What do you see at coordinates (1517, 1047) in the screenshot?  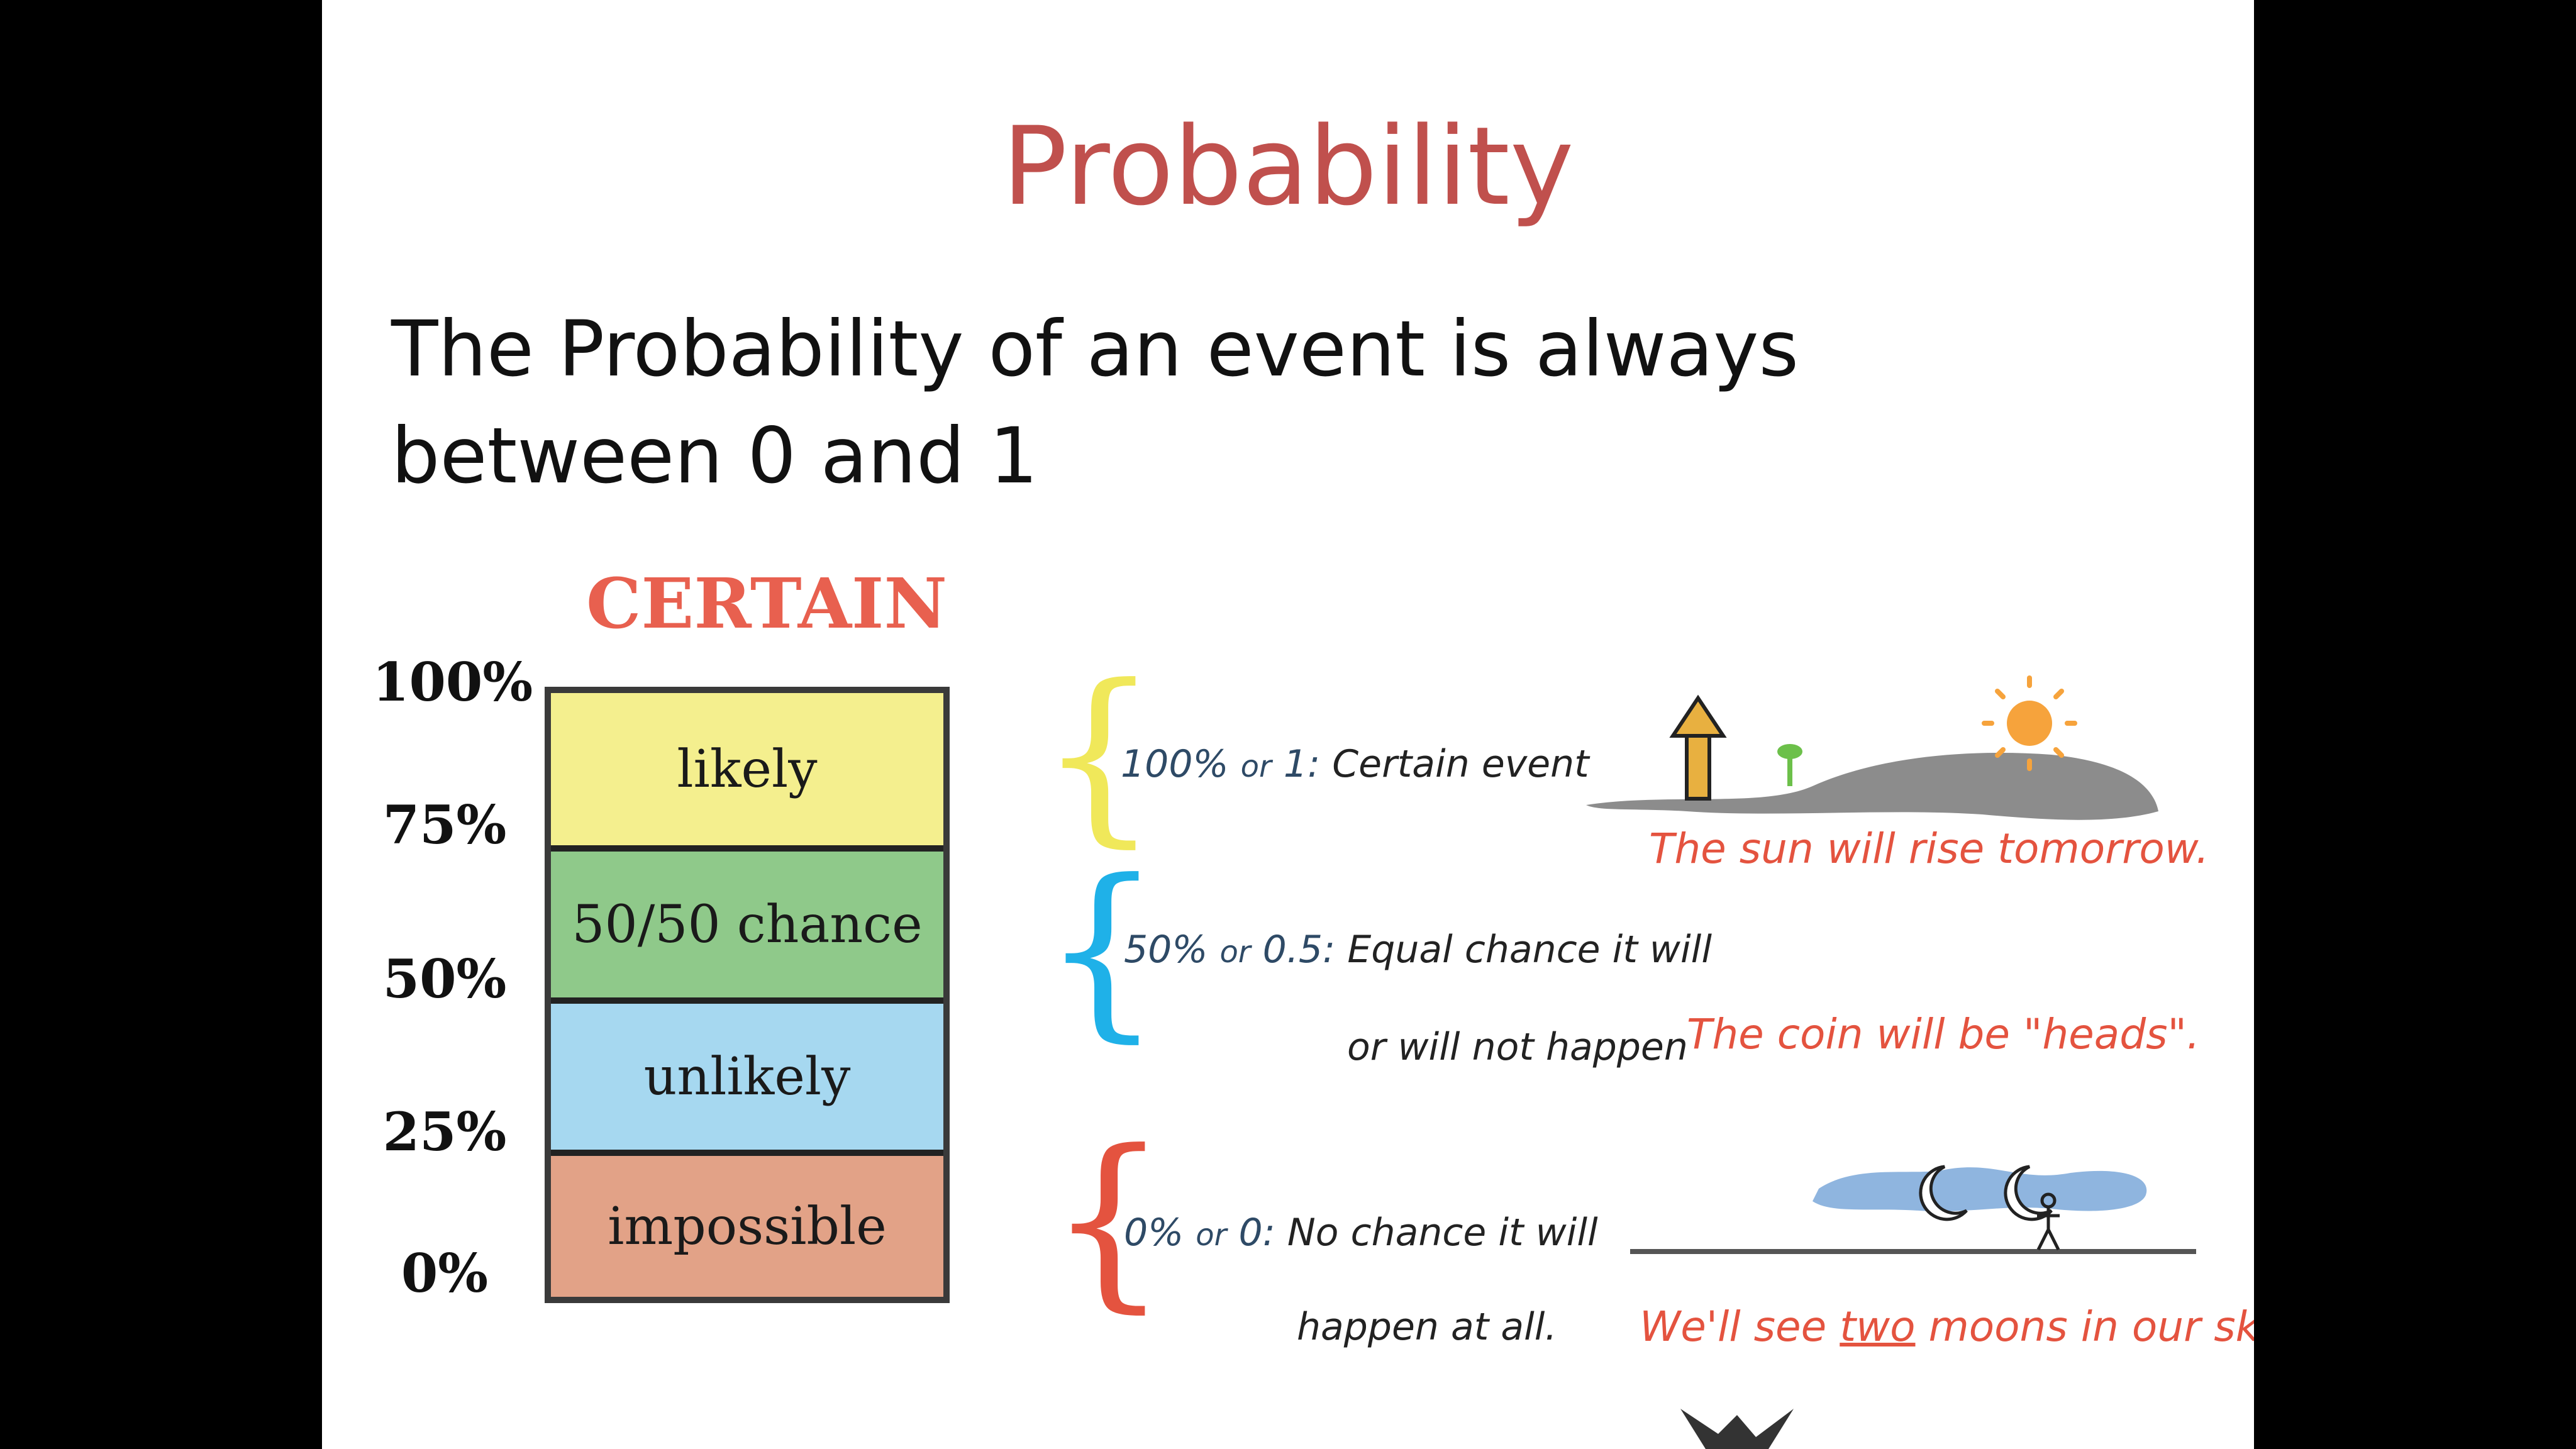 I see `desc-equal-line2: or will not happen` at bounding box center [1517, 1047].